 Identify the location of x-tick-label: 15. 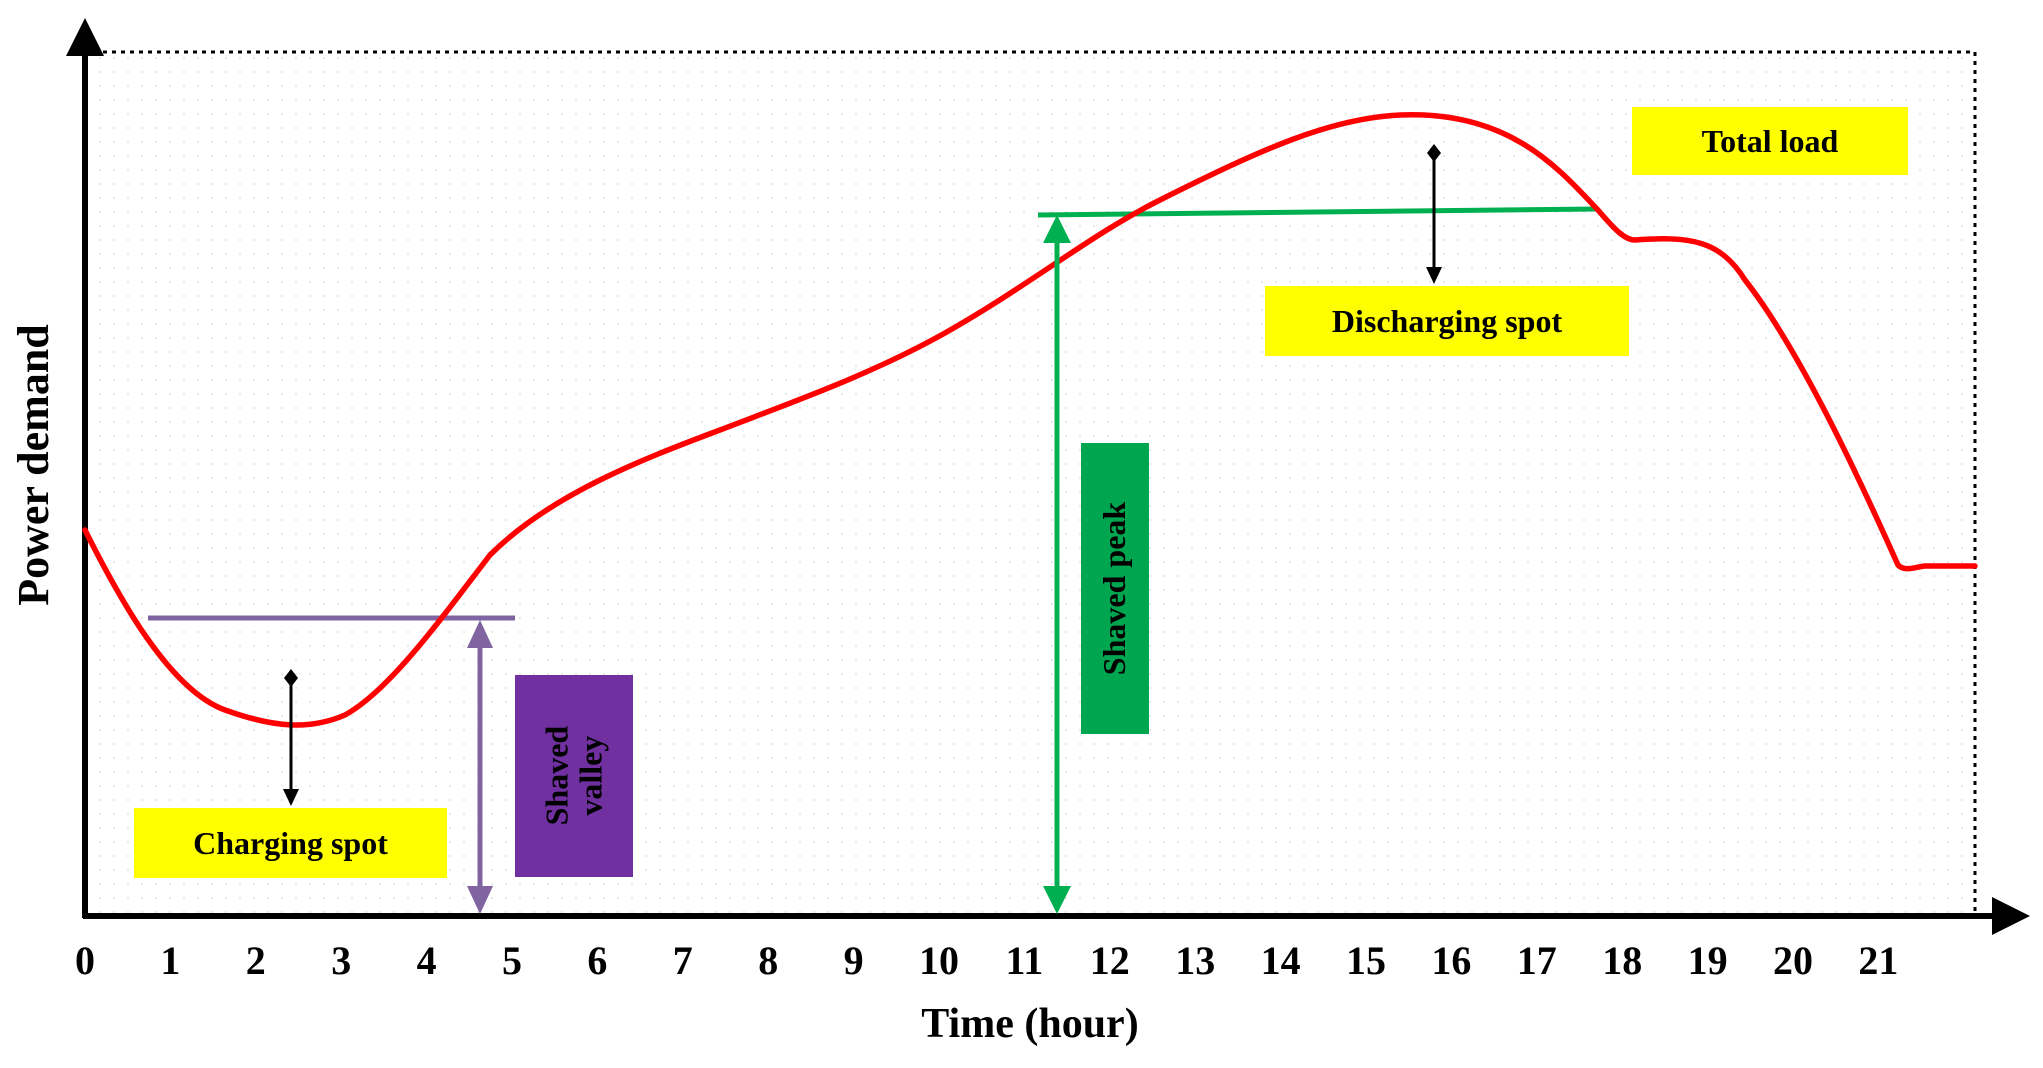
(1366, 960).